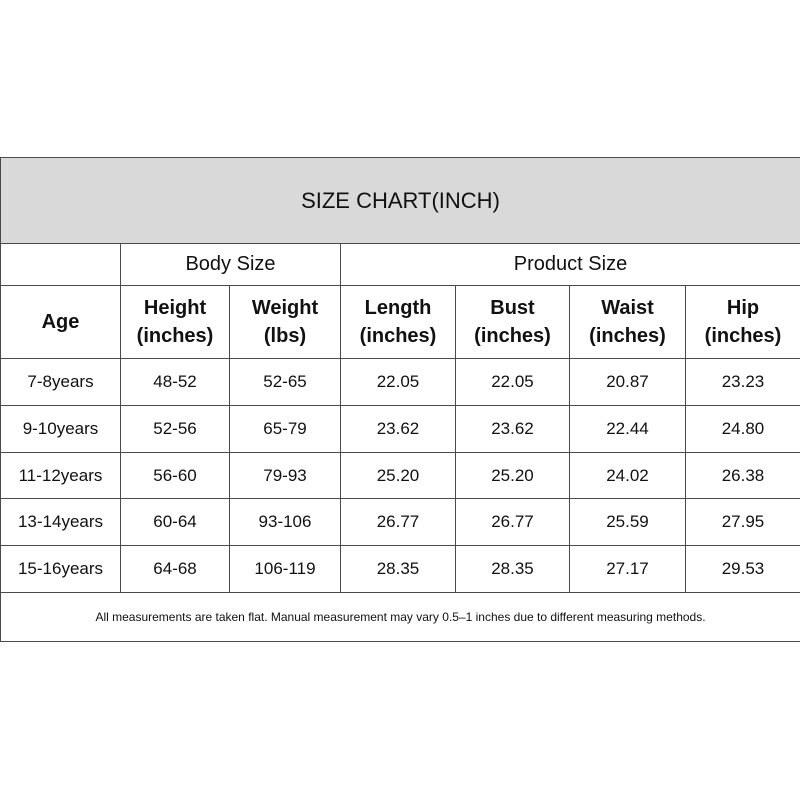  I want to click on data-cell: 52-65, so click(285, 382).